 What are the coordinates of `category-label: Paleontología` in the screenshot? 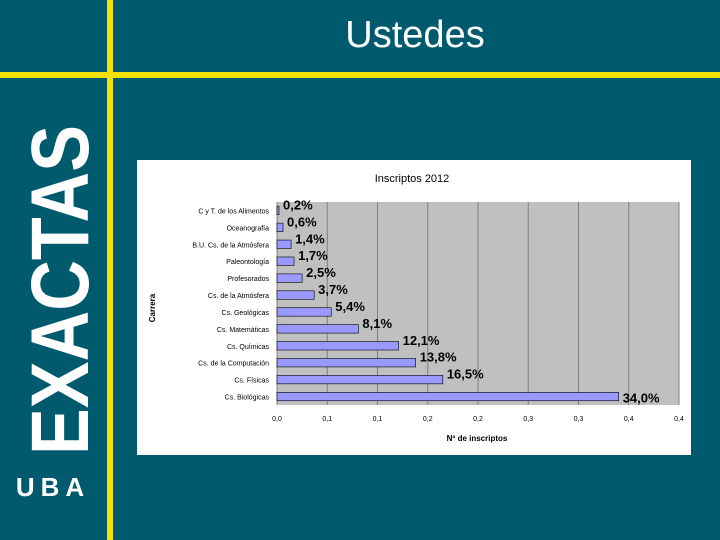 It's located at (247, 262).